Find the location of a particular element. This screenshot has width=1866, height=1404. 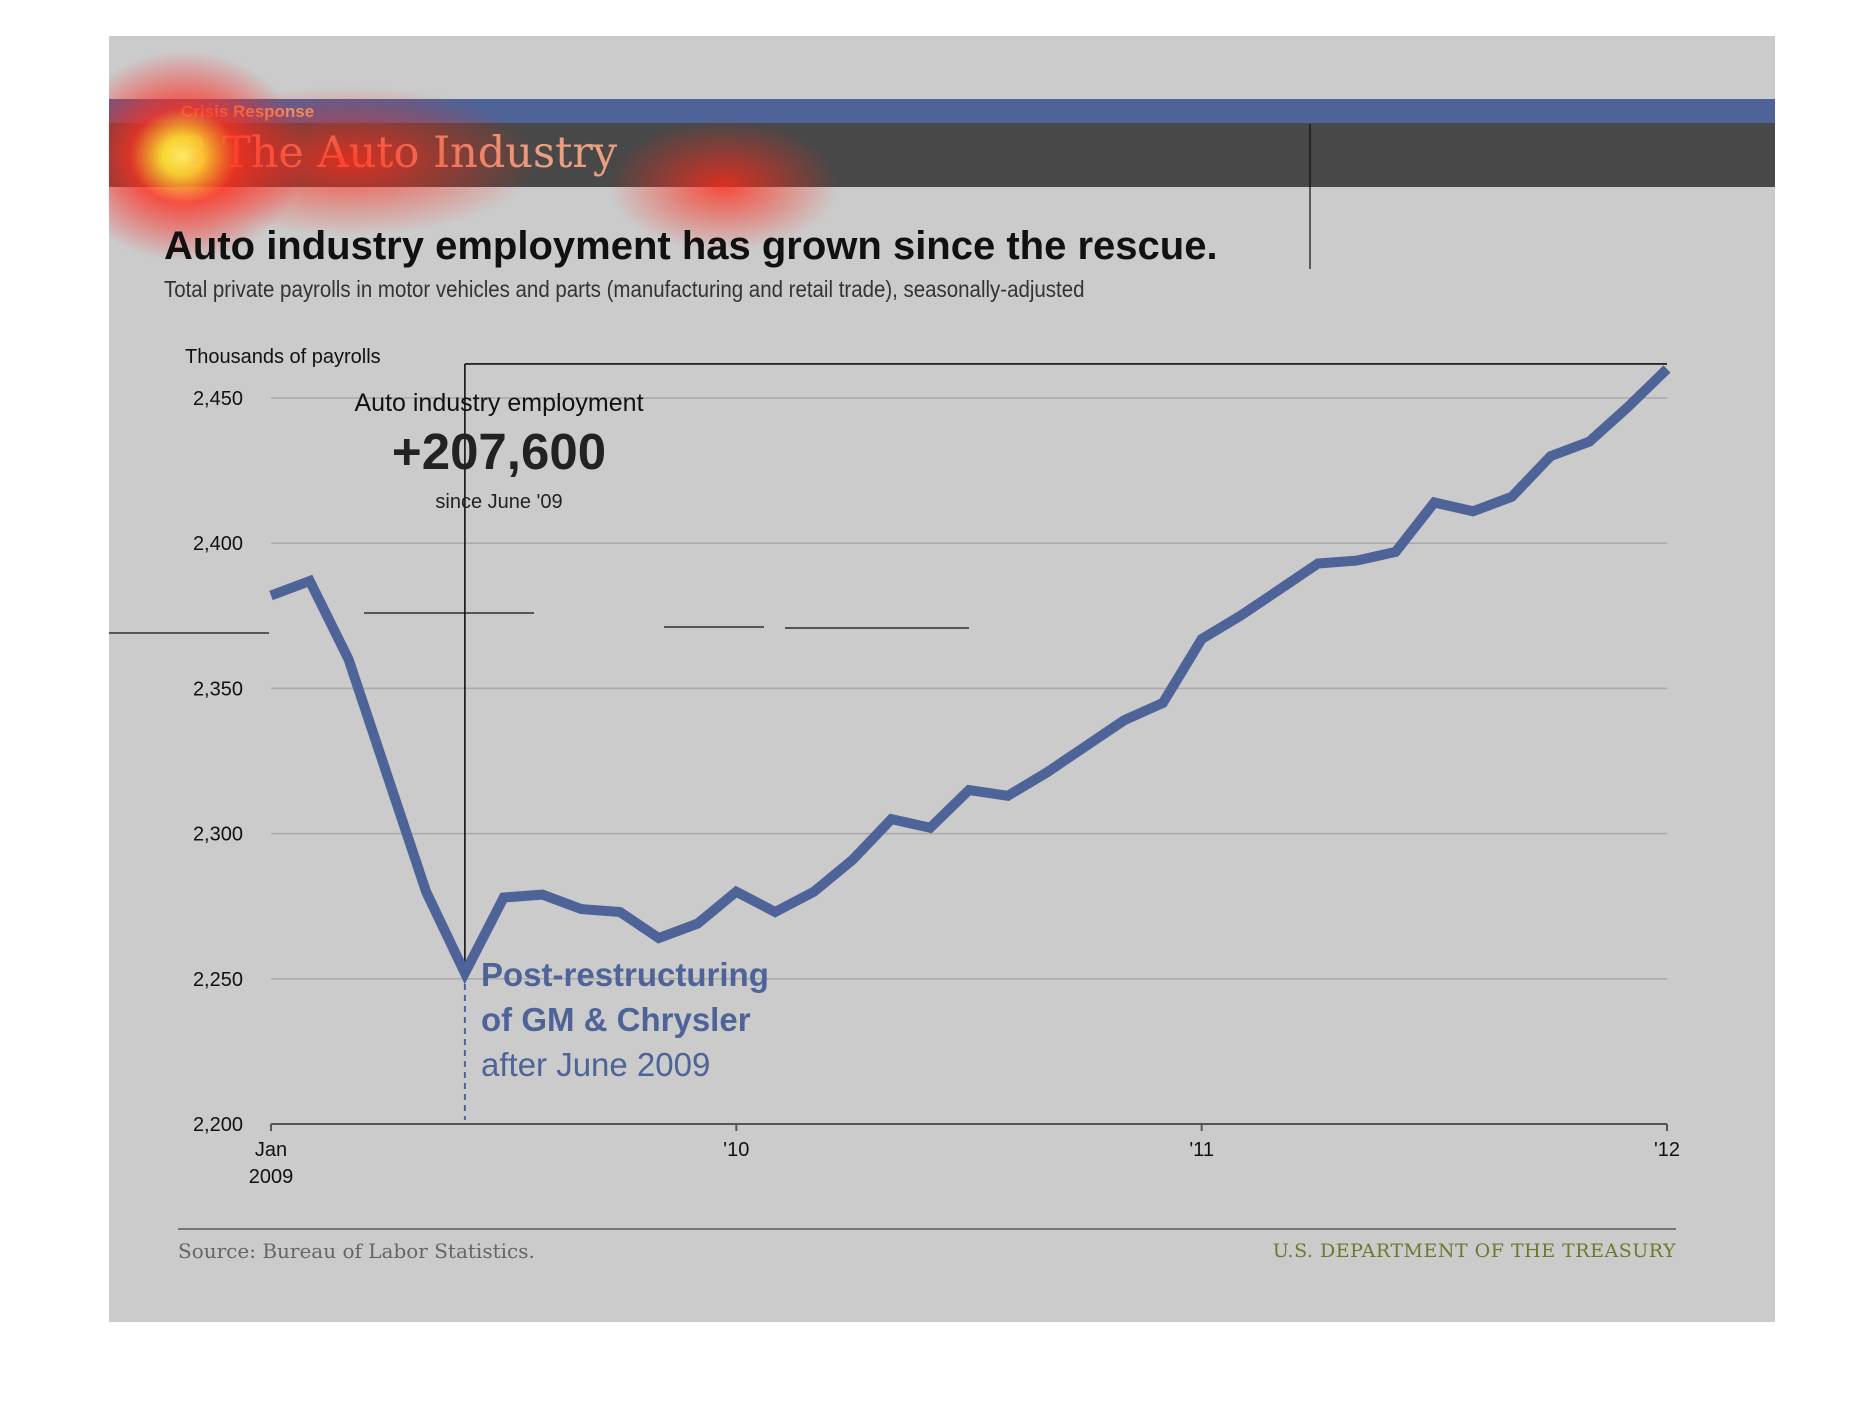

source-note: Source: Bureau of Labor Statistics. is located at coordinates (356, 1251).